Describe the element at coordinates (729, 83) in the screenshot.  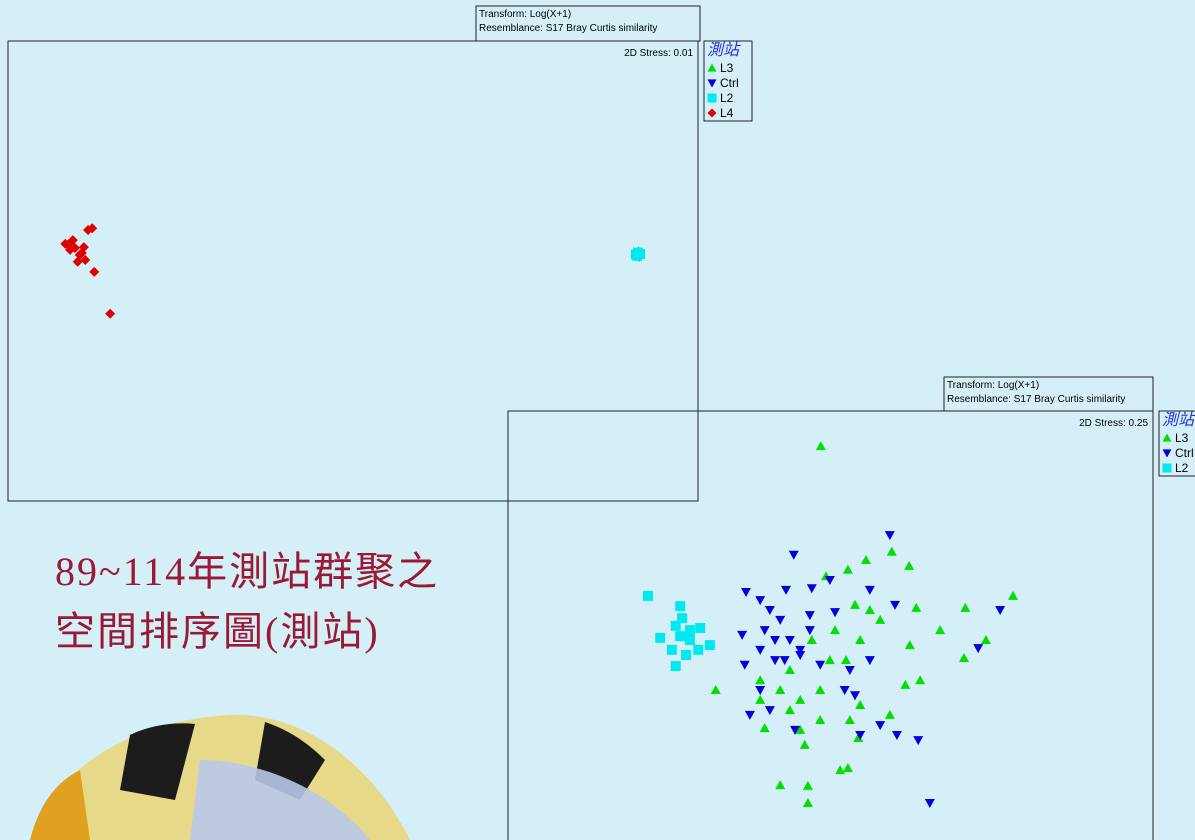
I see `legend-entry: Ctrl` at that location.